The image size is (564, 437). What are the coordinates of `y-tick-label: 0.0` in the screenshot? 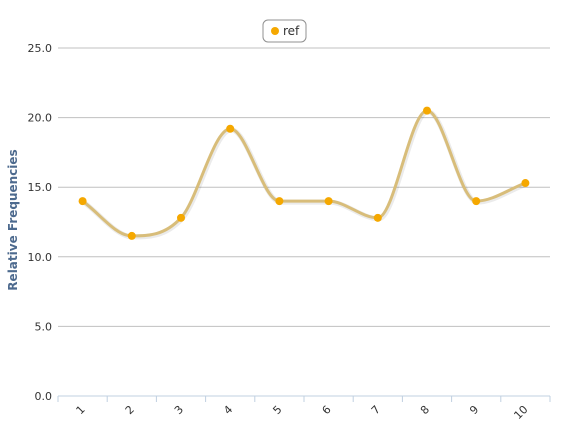 It's located at (44, 396).